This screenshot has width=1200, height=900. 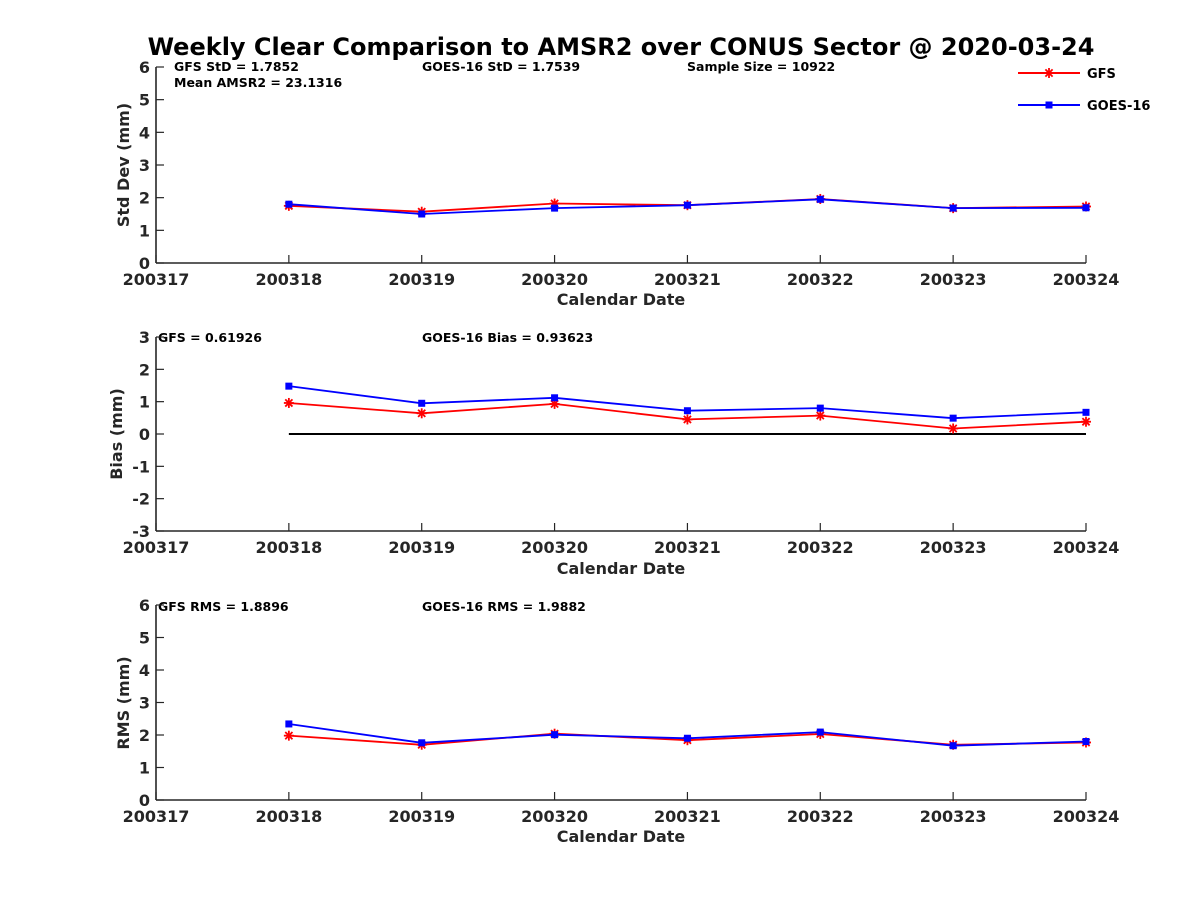 I want to click on rms-y-tick-label-2: 2, so click(x=144, y=735).